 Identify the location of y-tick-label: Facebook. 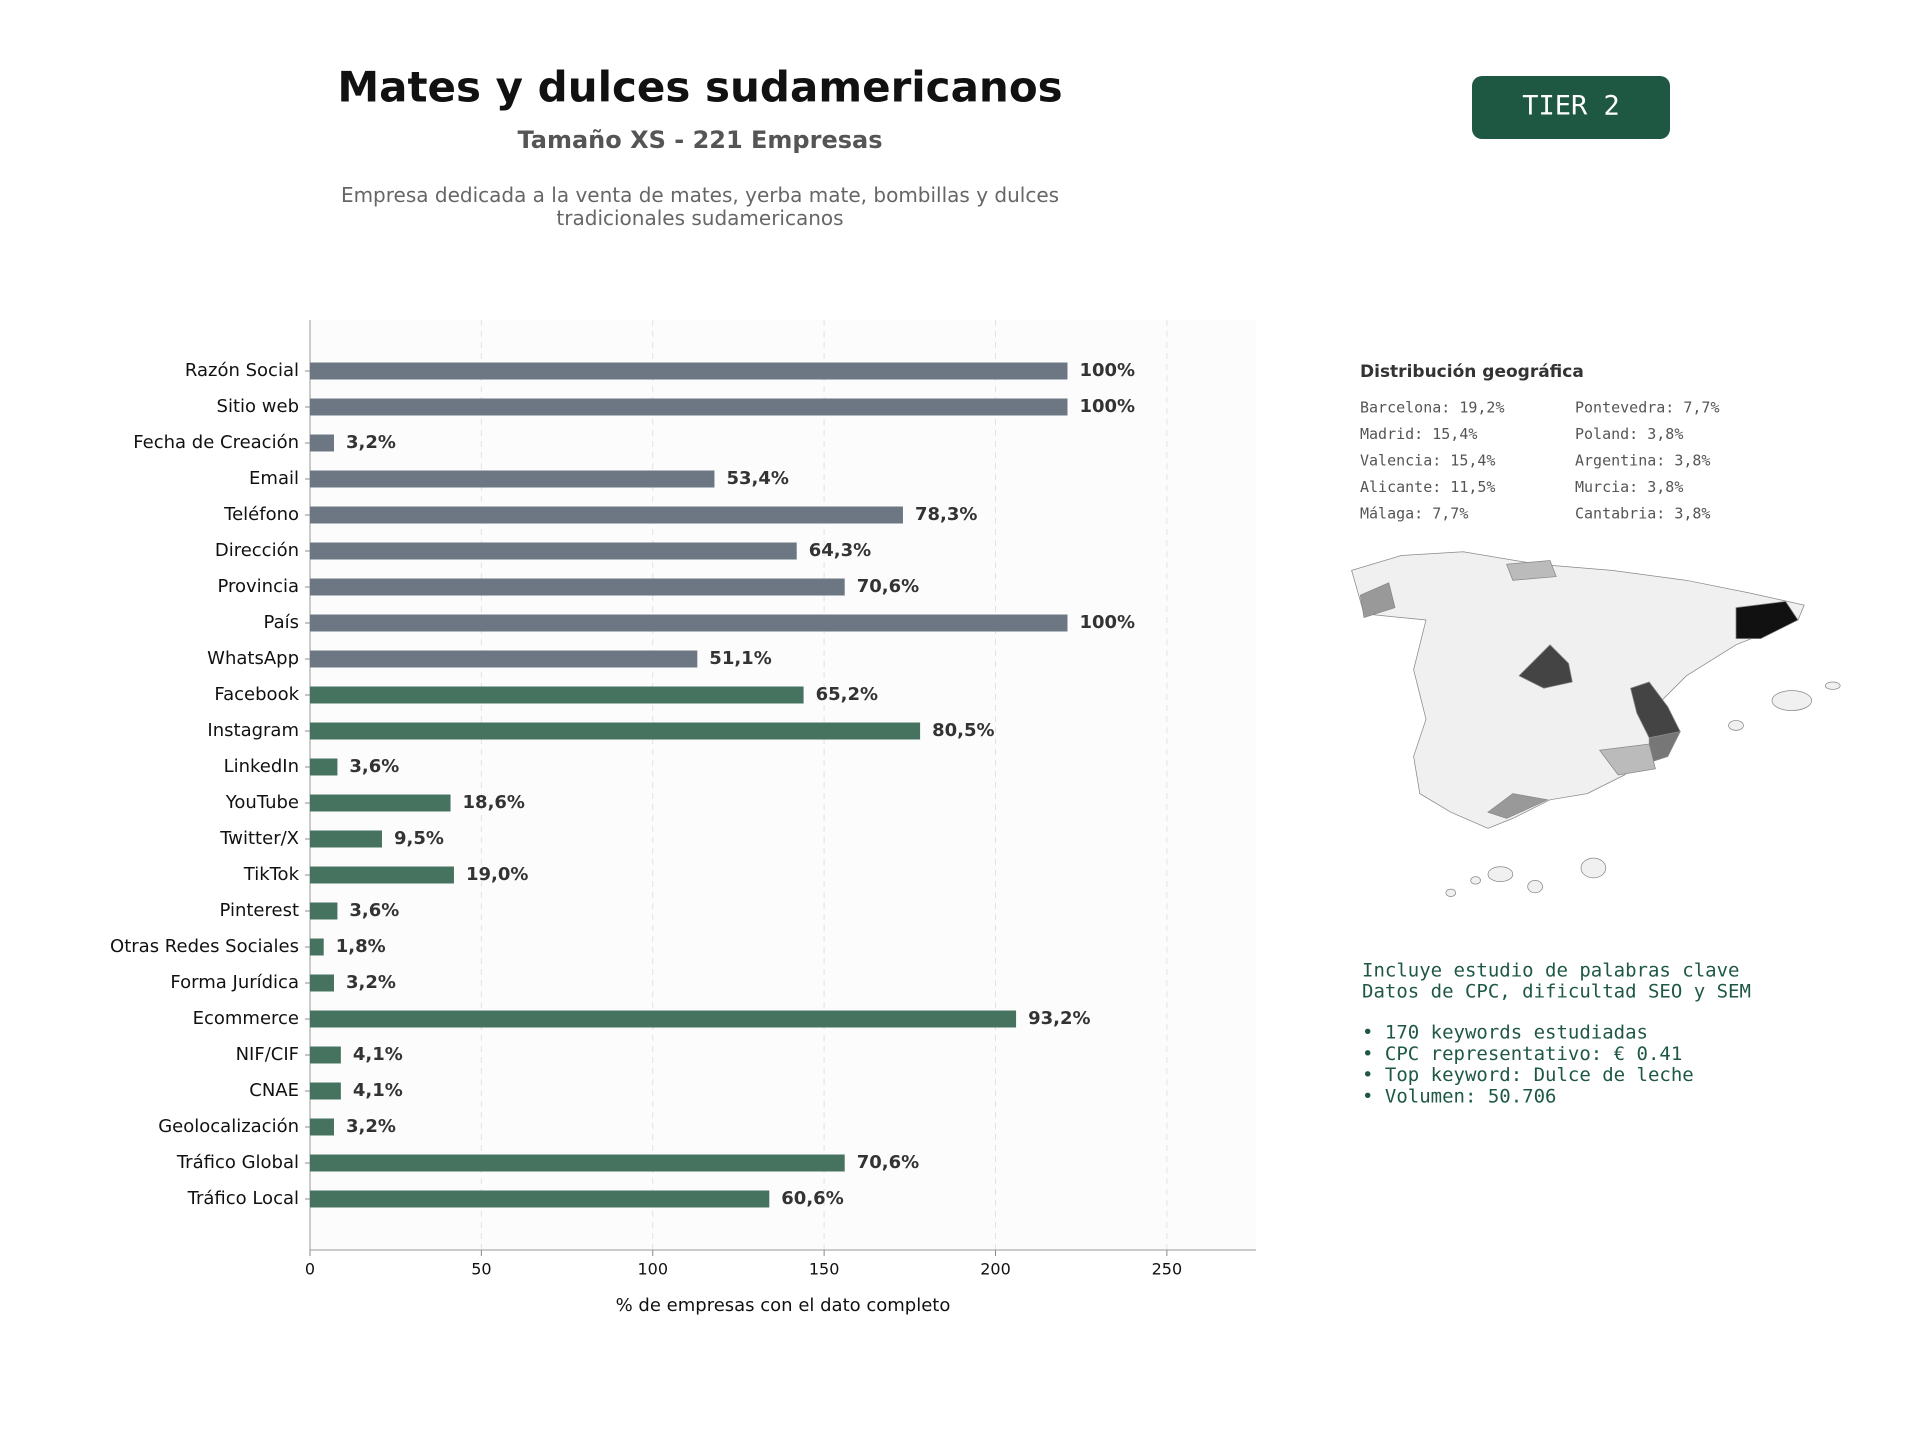
(256, 694).